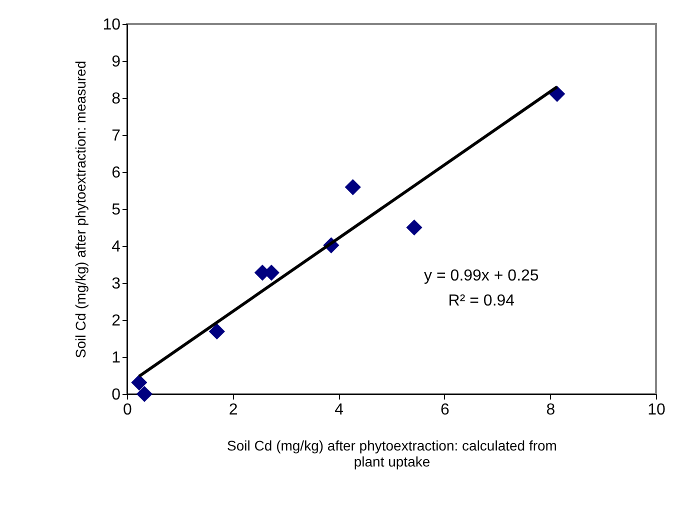 The image size is (673, 514). Describe the element at coordinates (233, 410) in the screenshot. I see `x-tick-label: 2` at that location.